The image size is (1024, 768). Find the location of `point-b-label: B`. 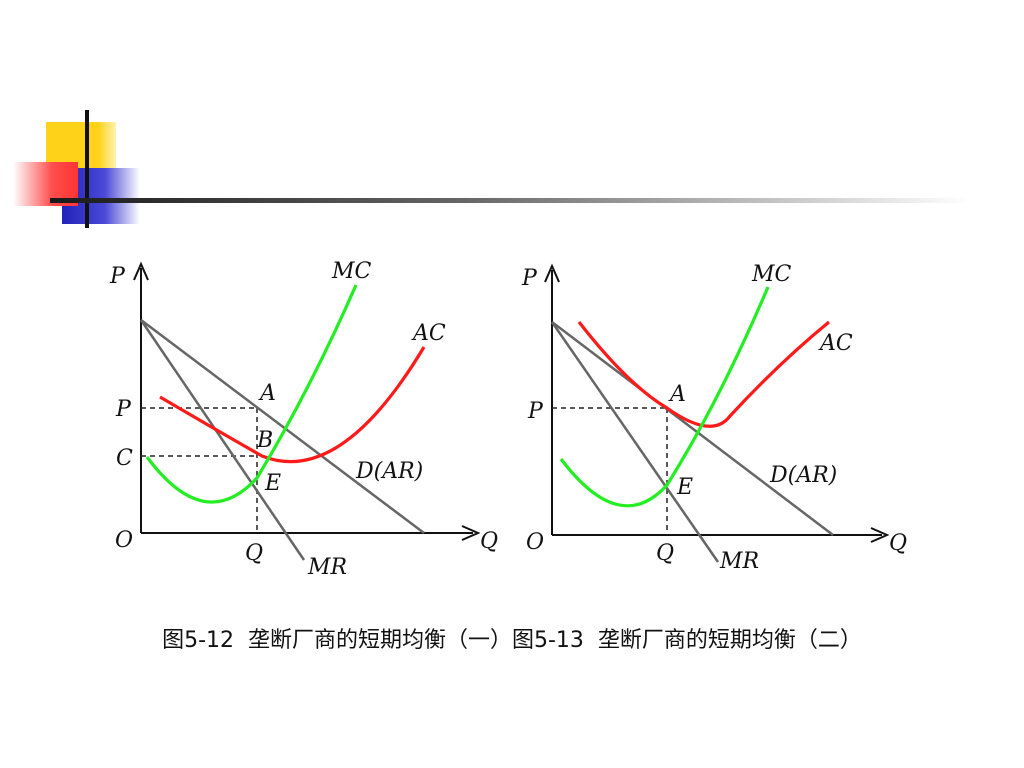

point-b-label: B is located at coordinates (264, 440).